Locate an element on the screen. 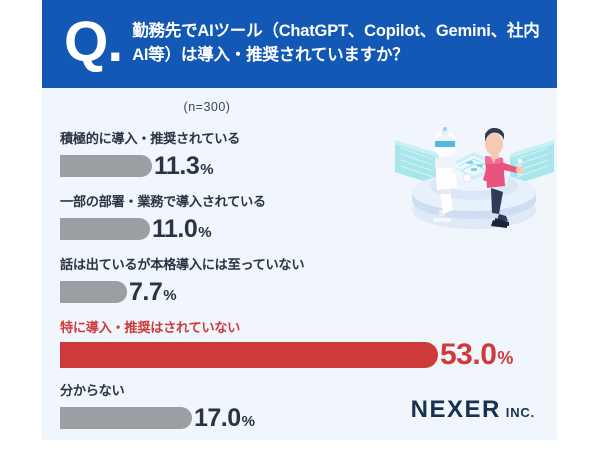  bar-line: 53.0 % is located at coordinates (307, 355).